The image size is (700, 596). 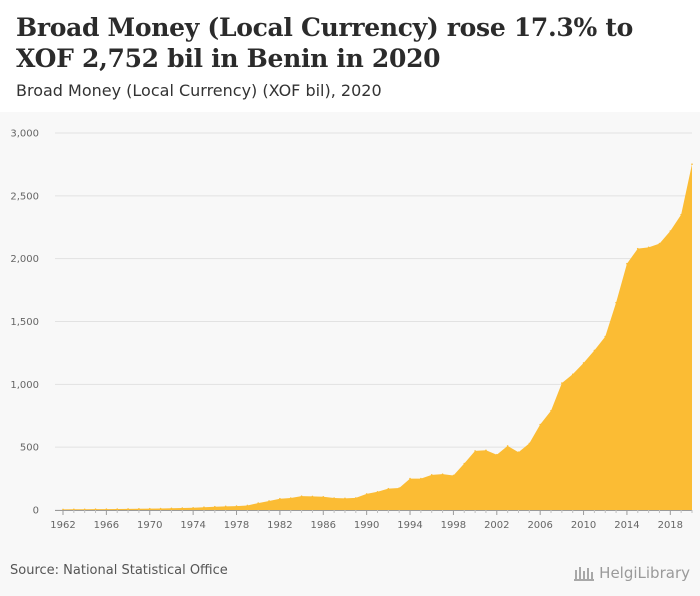 What do you see at coordinates (323, 525) in the screenshot?
I see `x-tick-label: 1986` at bounding box center [323, 525].